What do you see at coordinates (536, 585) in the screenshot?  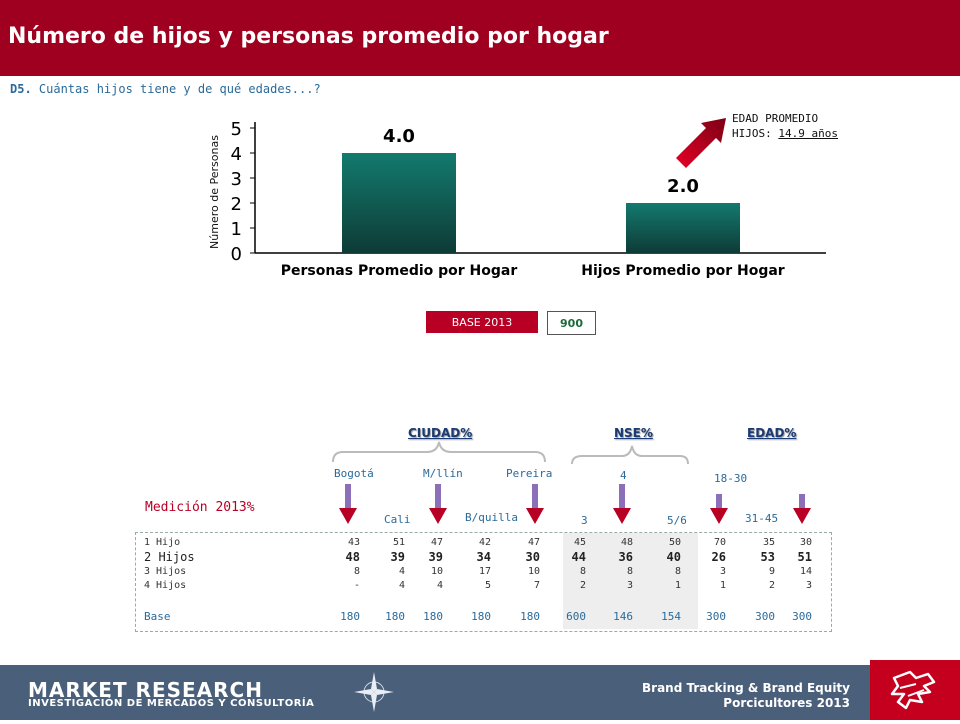 I see `table-cell: 7` at bounding box center [536, 585].